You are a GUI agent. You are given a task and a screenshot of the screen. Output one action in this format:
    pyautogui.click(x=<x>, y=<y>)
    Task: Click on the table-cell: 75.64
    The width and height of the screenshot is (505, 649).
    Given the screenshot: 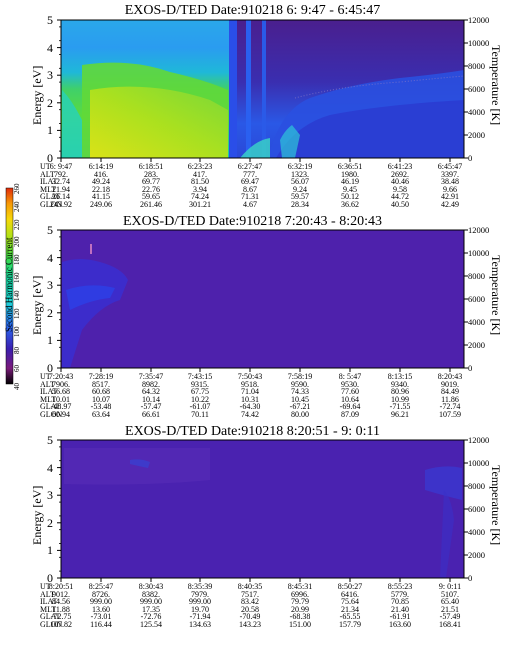 What is the action you would take?
    pyautogui.click(x=350, y=602)
    